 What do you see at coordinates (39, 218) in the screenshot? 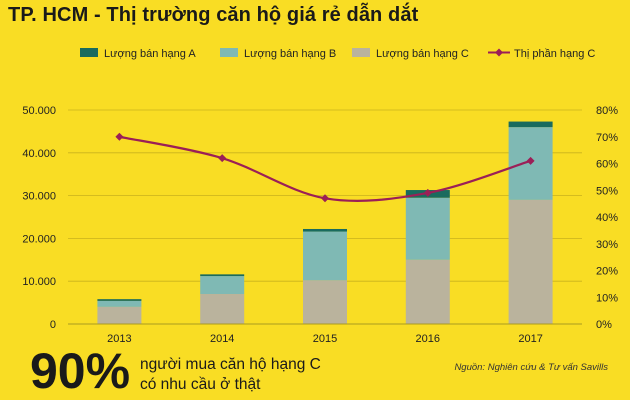
I see `y-axis-left: 0 10.000 20.000 30.000 40.000 50.000` at bounding box center [39, 218].